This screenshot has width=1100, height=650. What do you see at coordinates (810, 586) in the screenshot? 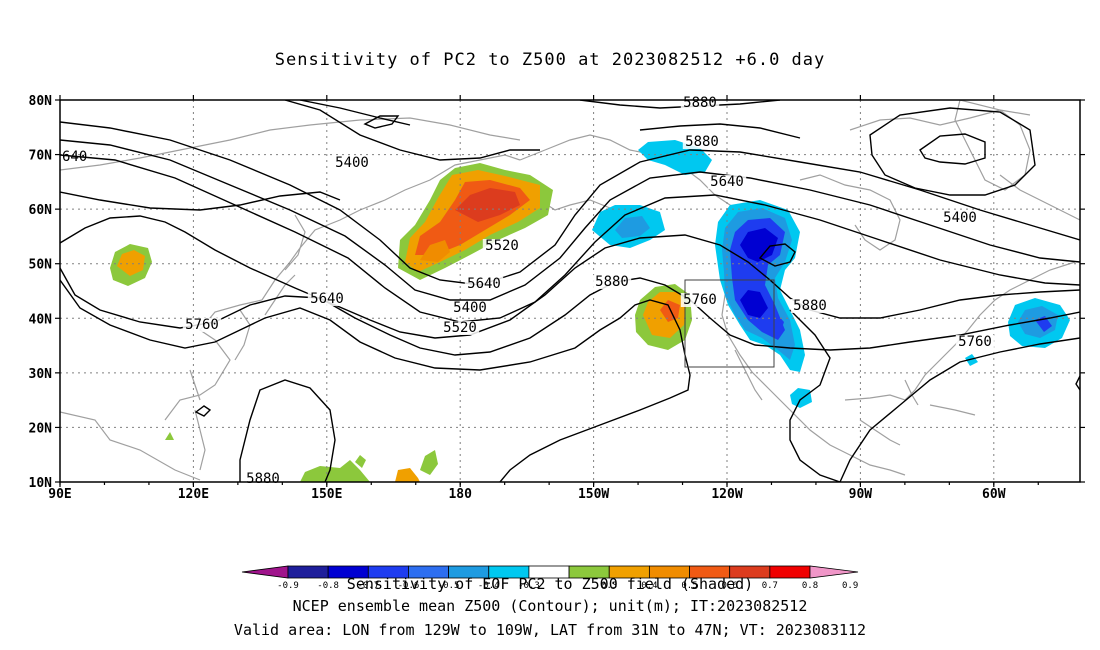
I see `colorbar-tick-label: 0.8` at bounding box center [810, 586].